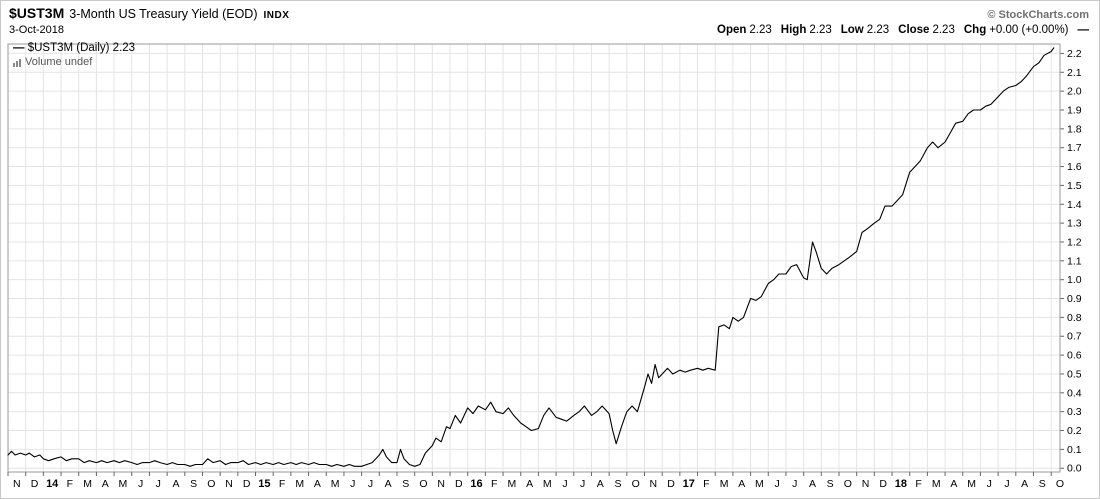 The height and width of the screenshot is (499, 1100). What do you see at coordinates (1029, 30) in the screenshot?
I see `change-value: +0.00 (+0.00%)` at bounding box center [1029, 30].